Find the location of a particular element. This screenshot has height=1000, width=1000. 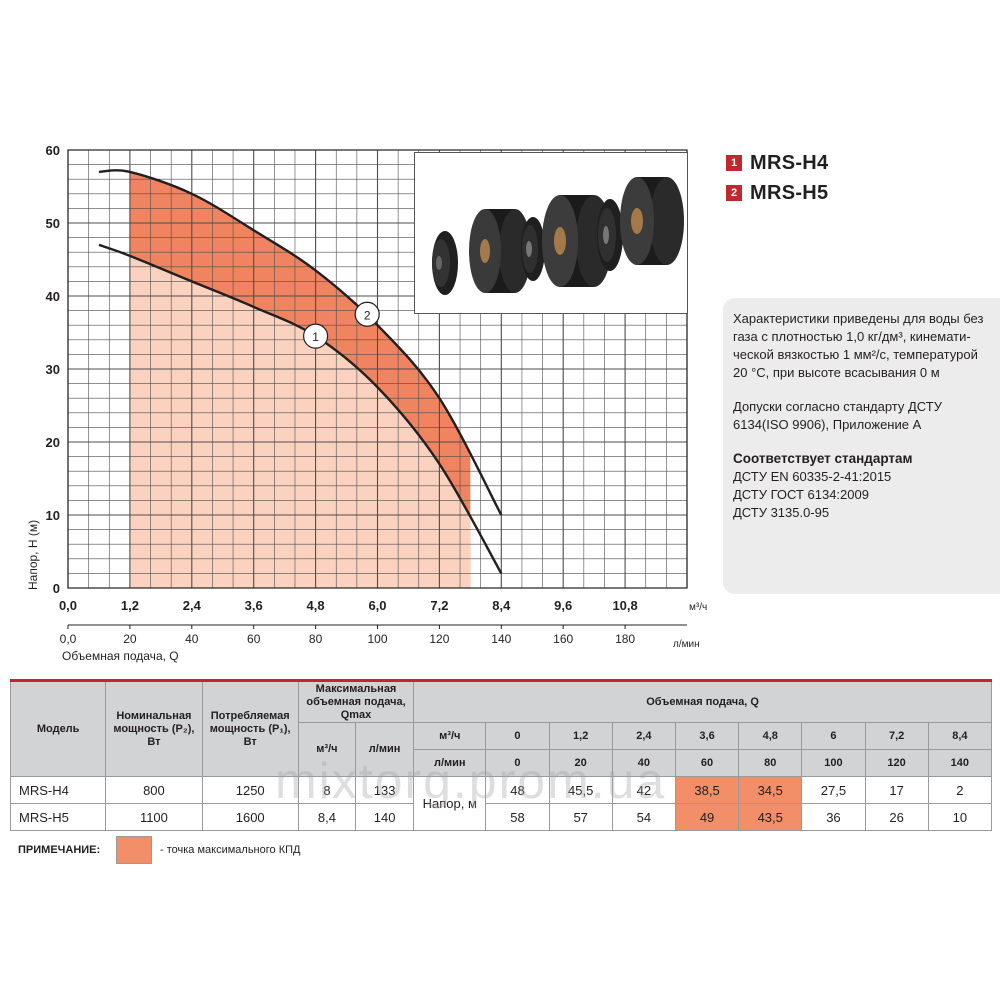

x2-tick-label: 120 is located at coordinates (439, 639).